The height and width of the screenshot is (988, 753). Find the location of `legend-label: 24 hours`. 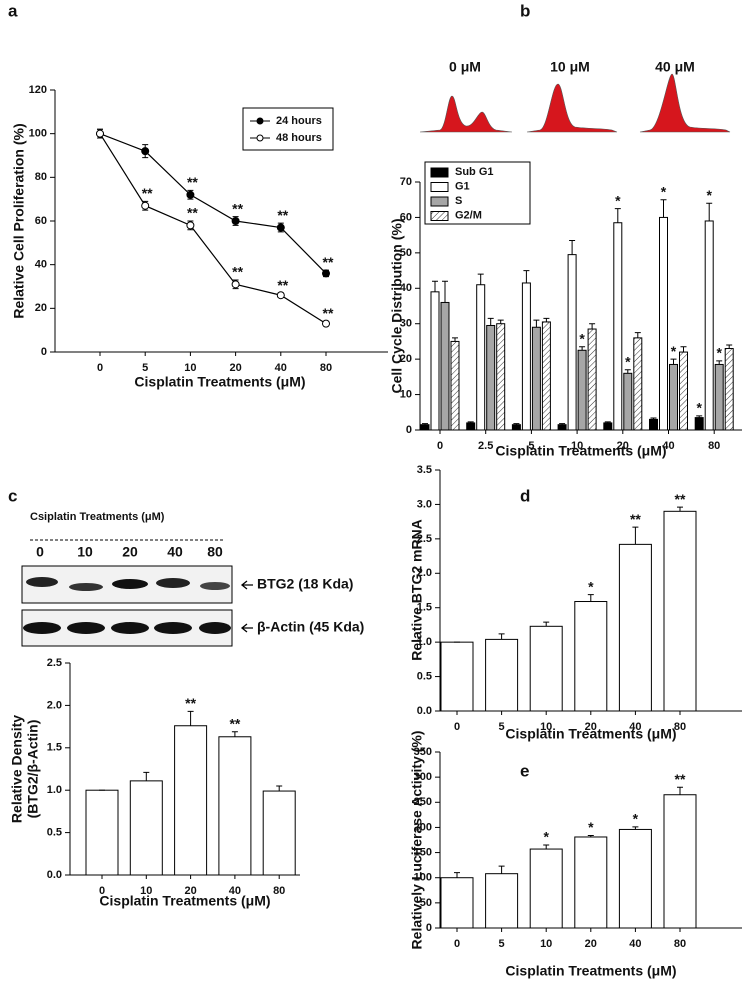

legend-label: 24 hours is located at coordinates (299, 121).